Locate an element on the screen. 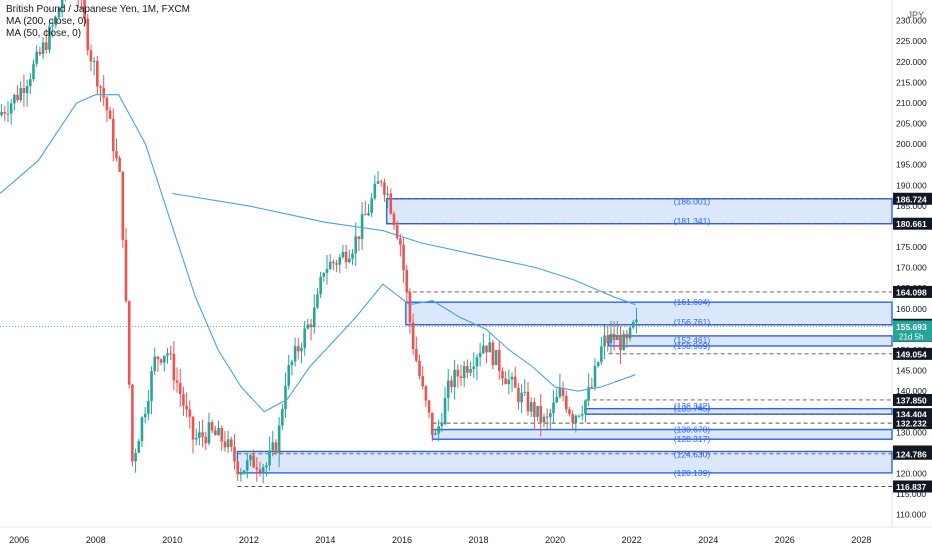 This screenshot has width=932, height=550. indicator-ma200: MA (200, close, 0) is located at coordinates (46, 21).